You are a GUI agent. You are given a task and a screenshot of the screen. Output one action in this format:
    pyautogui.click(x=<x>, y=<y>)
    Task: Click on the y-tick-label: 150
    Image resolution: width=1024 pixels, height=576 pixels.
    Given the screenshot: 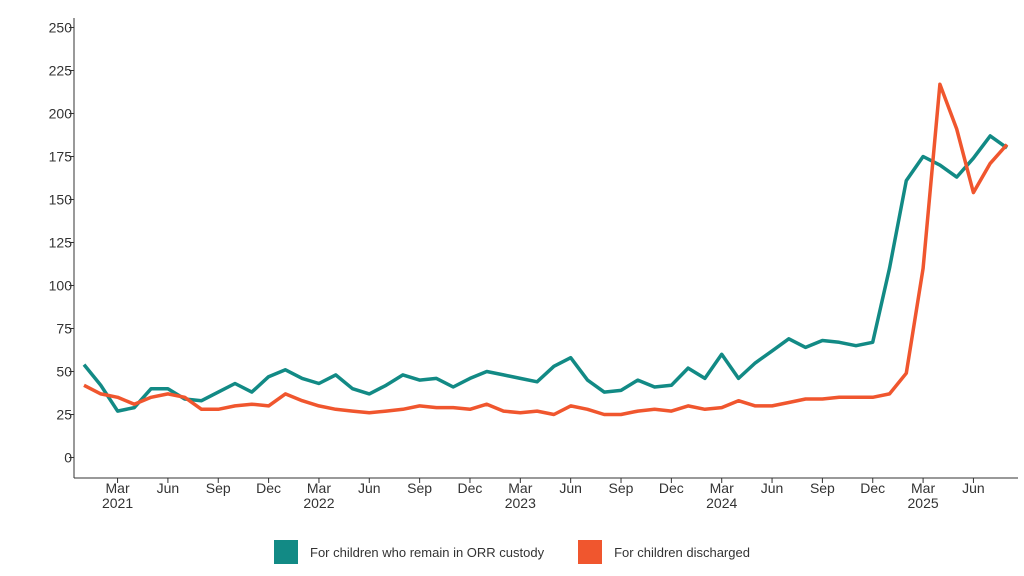 What is the action you would take?
    pyautogui.click(x=61, y=200)
    